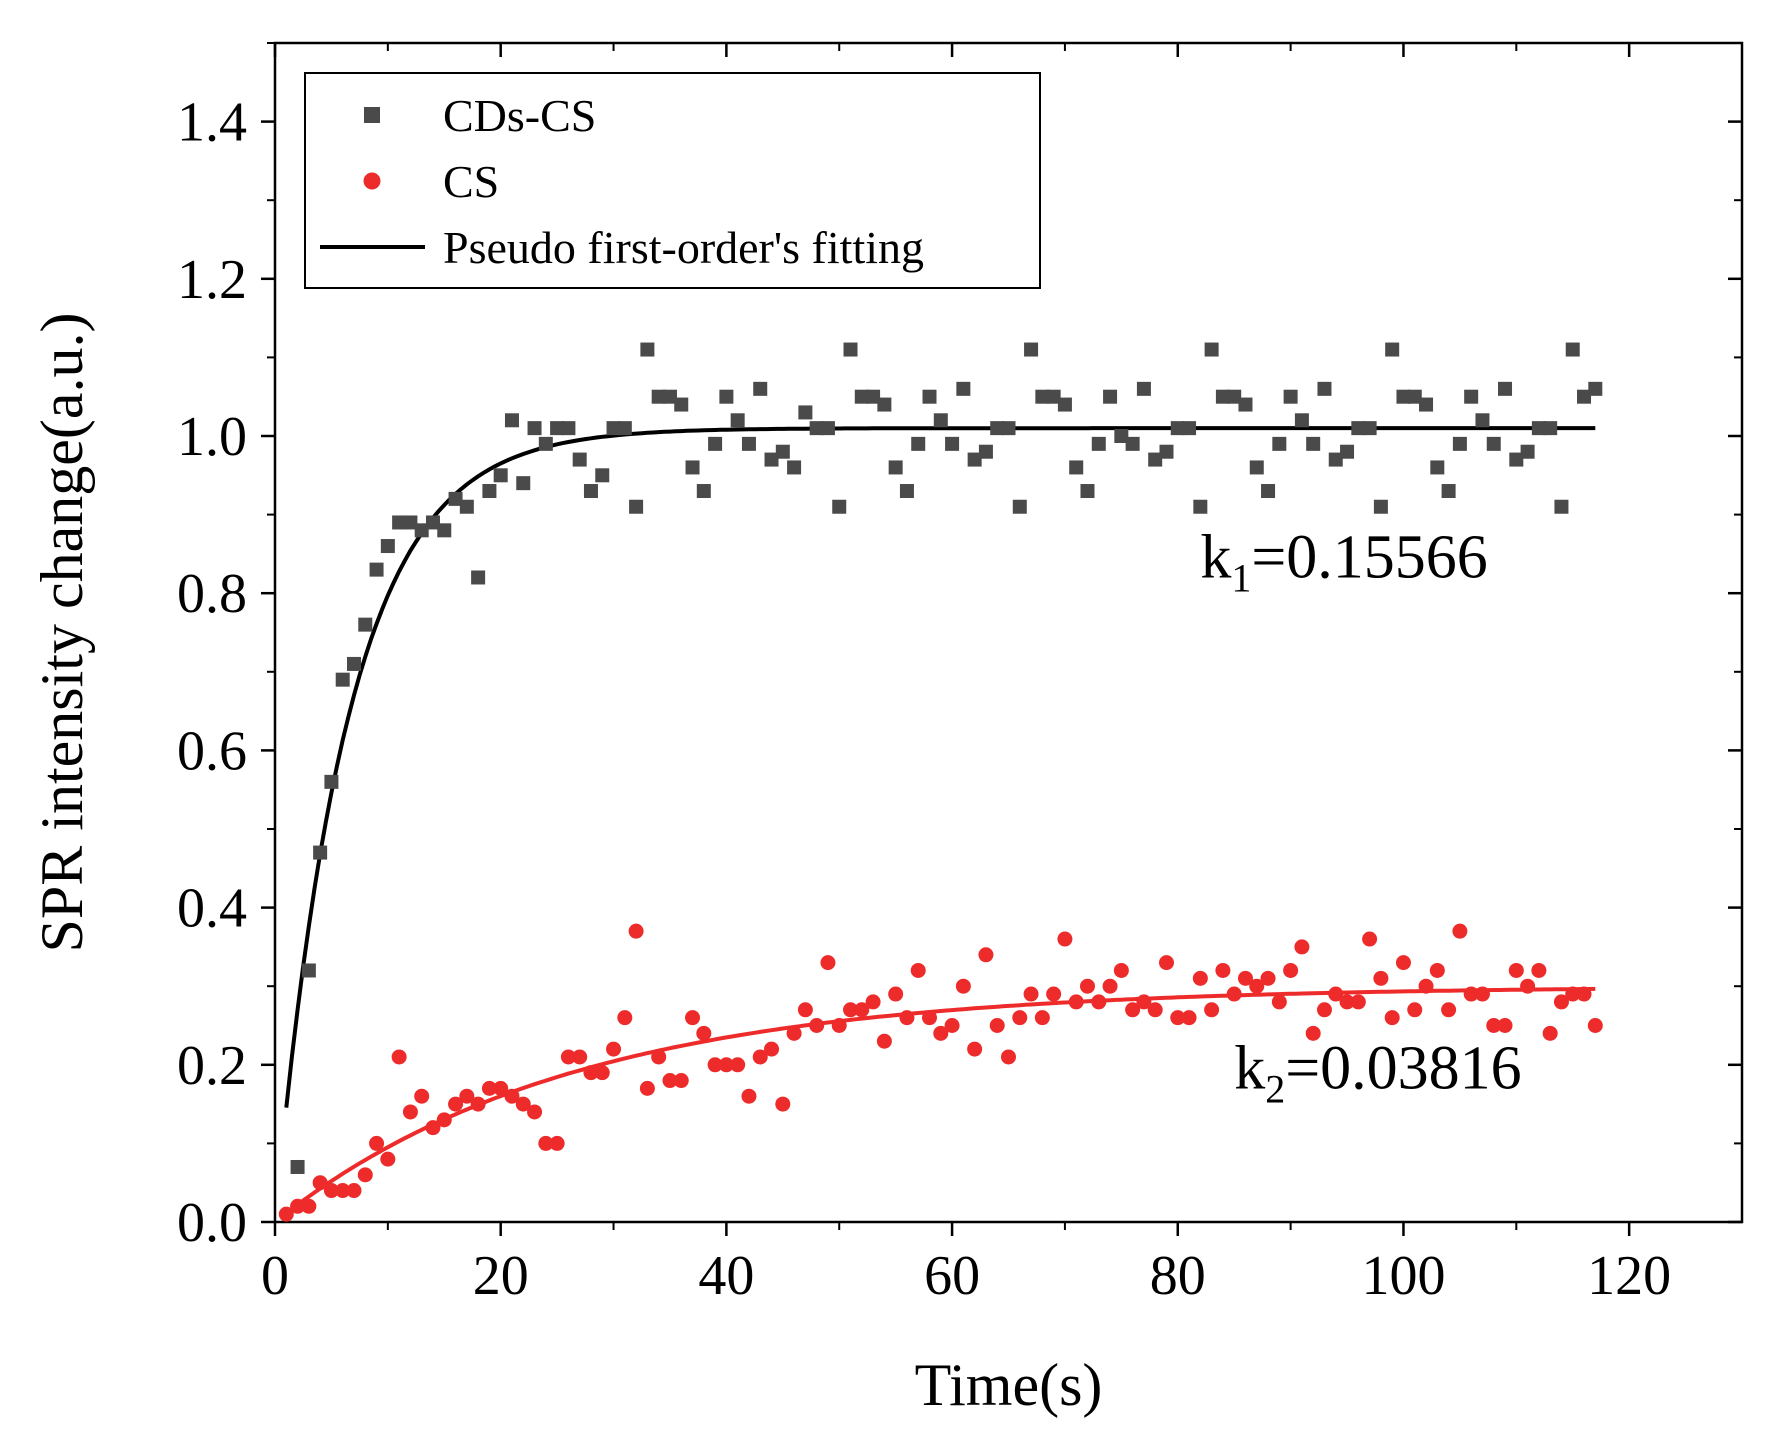  Describe the element at coordinates (672, 180) in the screenshot. I see `legend: CDs-CS CS Pseudo first-order's fitting` at that location.